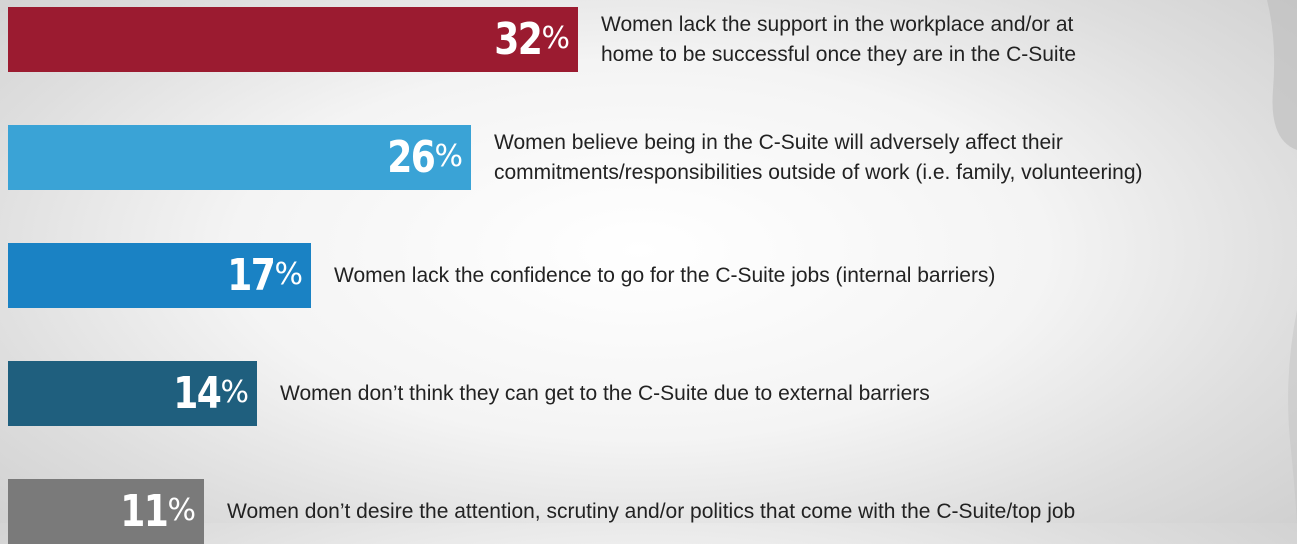 This screenshot has width=1297, height=544. Describe the element at coordinates (198, 393) in the screenshot. I see `bar-value-number: 14` at that location.